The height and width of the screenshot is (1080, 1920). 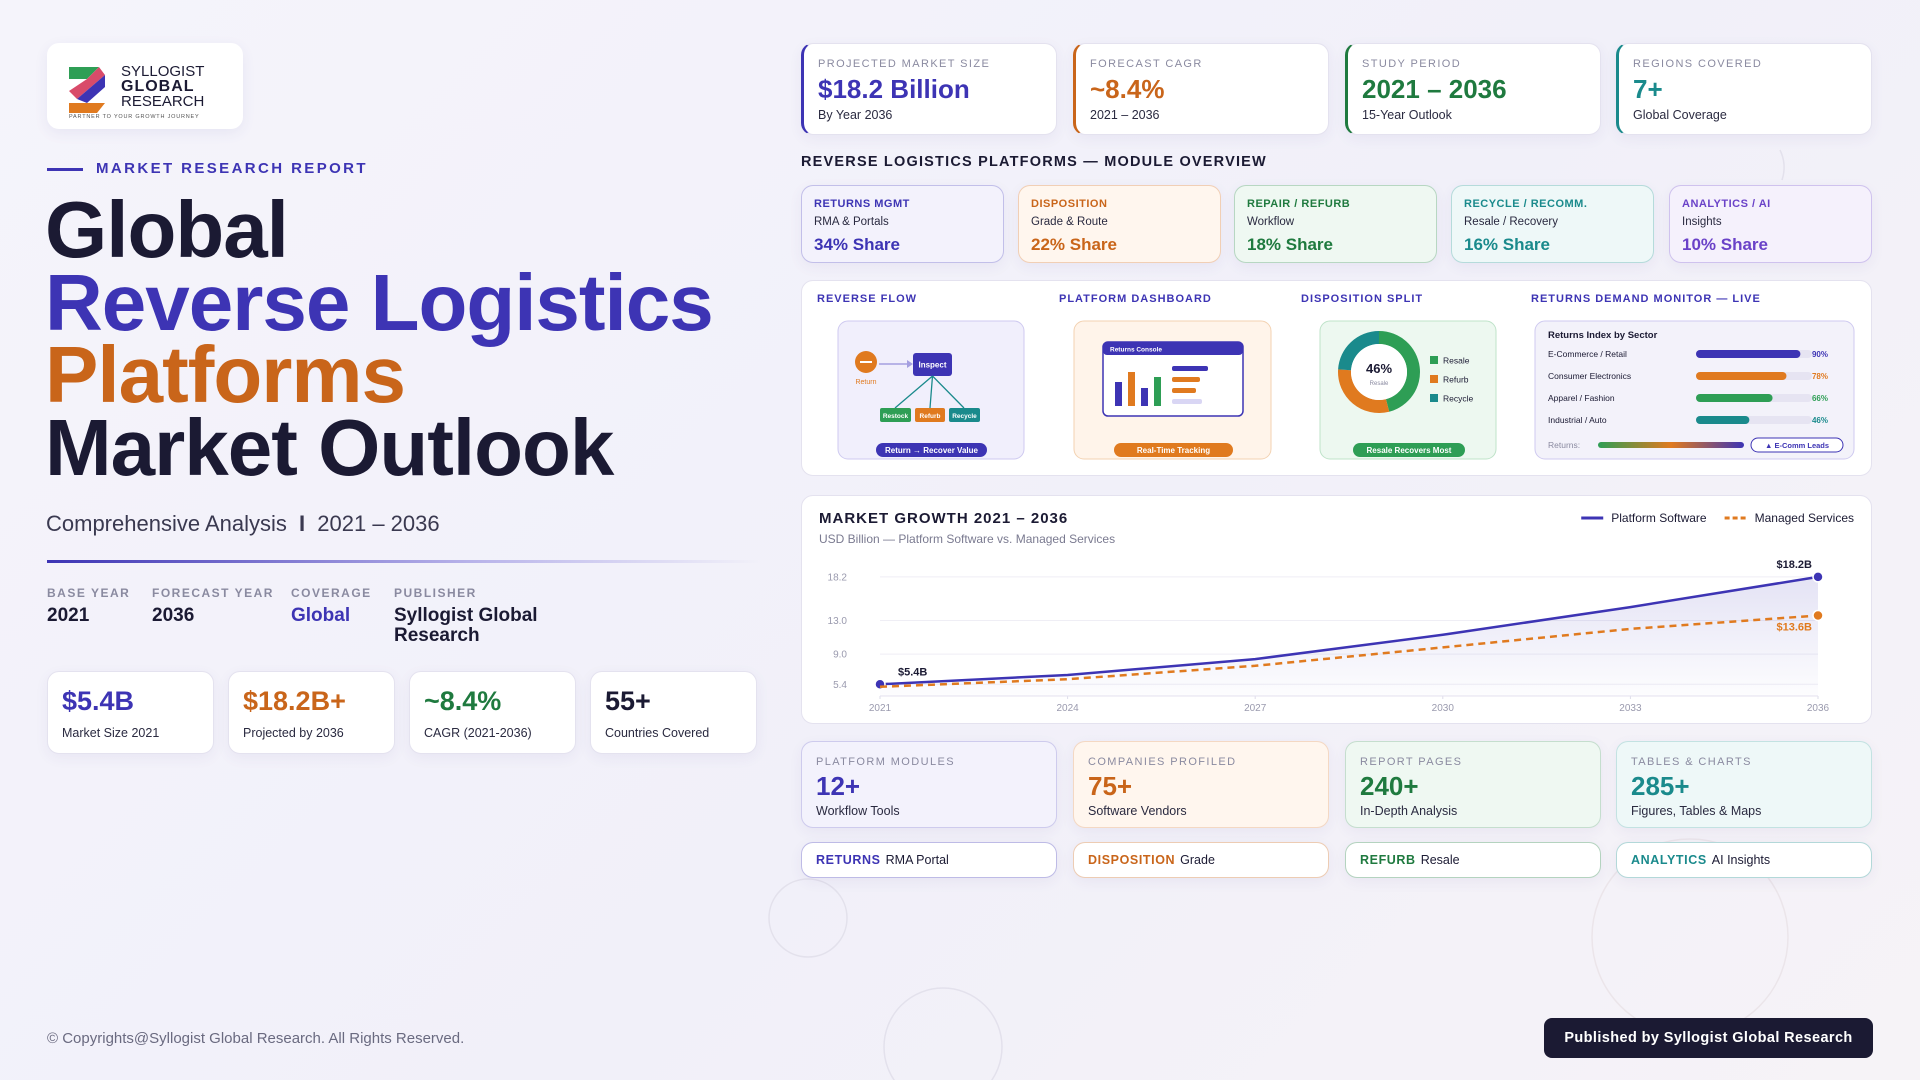 I want to click on card: DISPOSITION Grade & Route 22% Share, so click(x=1119, y=224).